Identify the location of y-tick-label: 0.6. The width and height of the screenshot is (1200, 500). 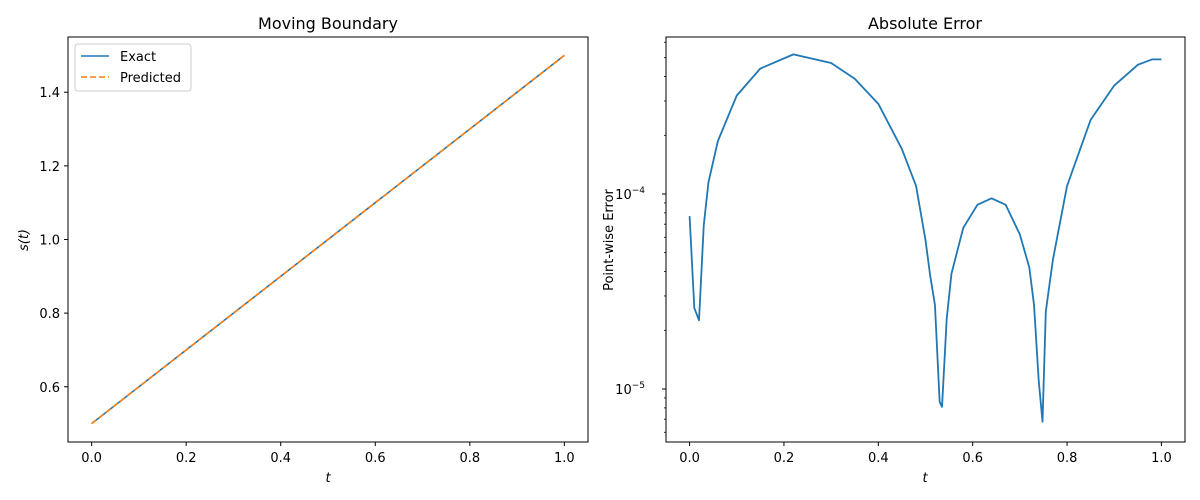
(49, 388).